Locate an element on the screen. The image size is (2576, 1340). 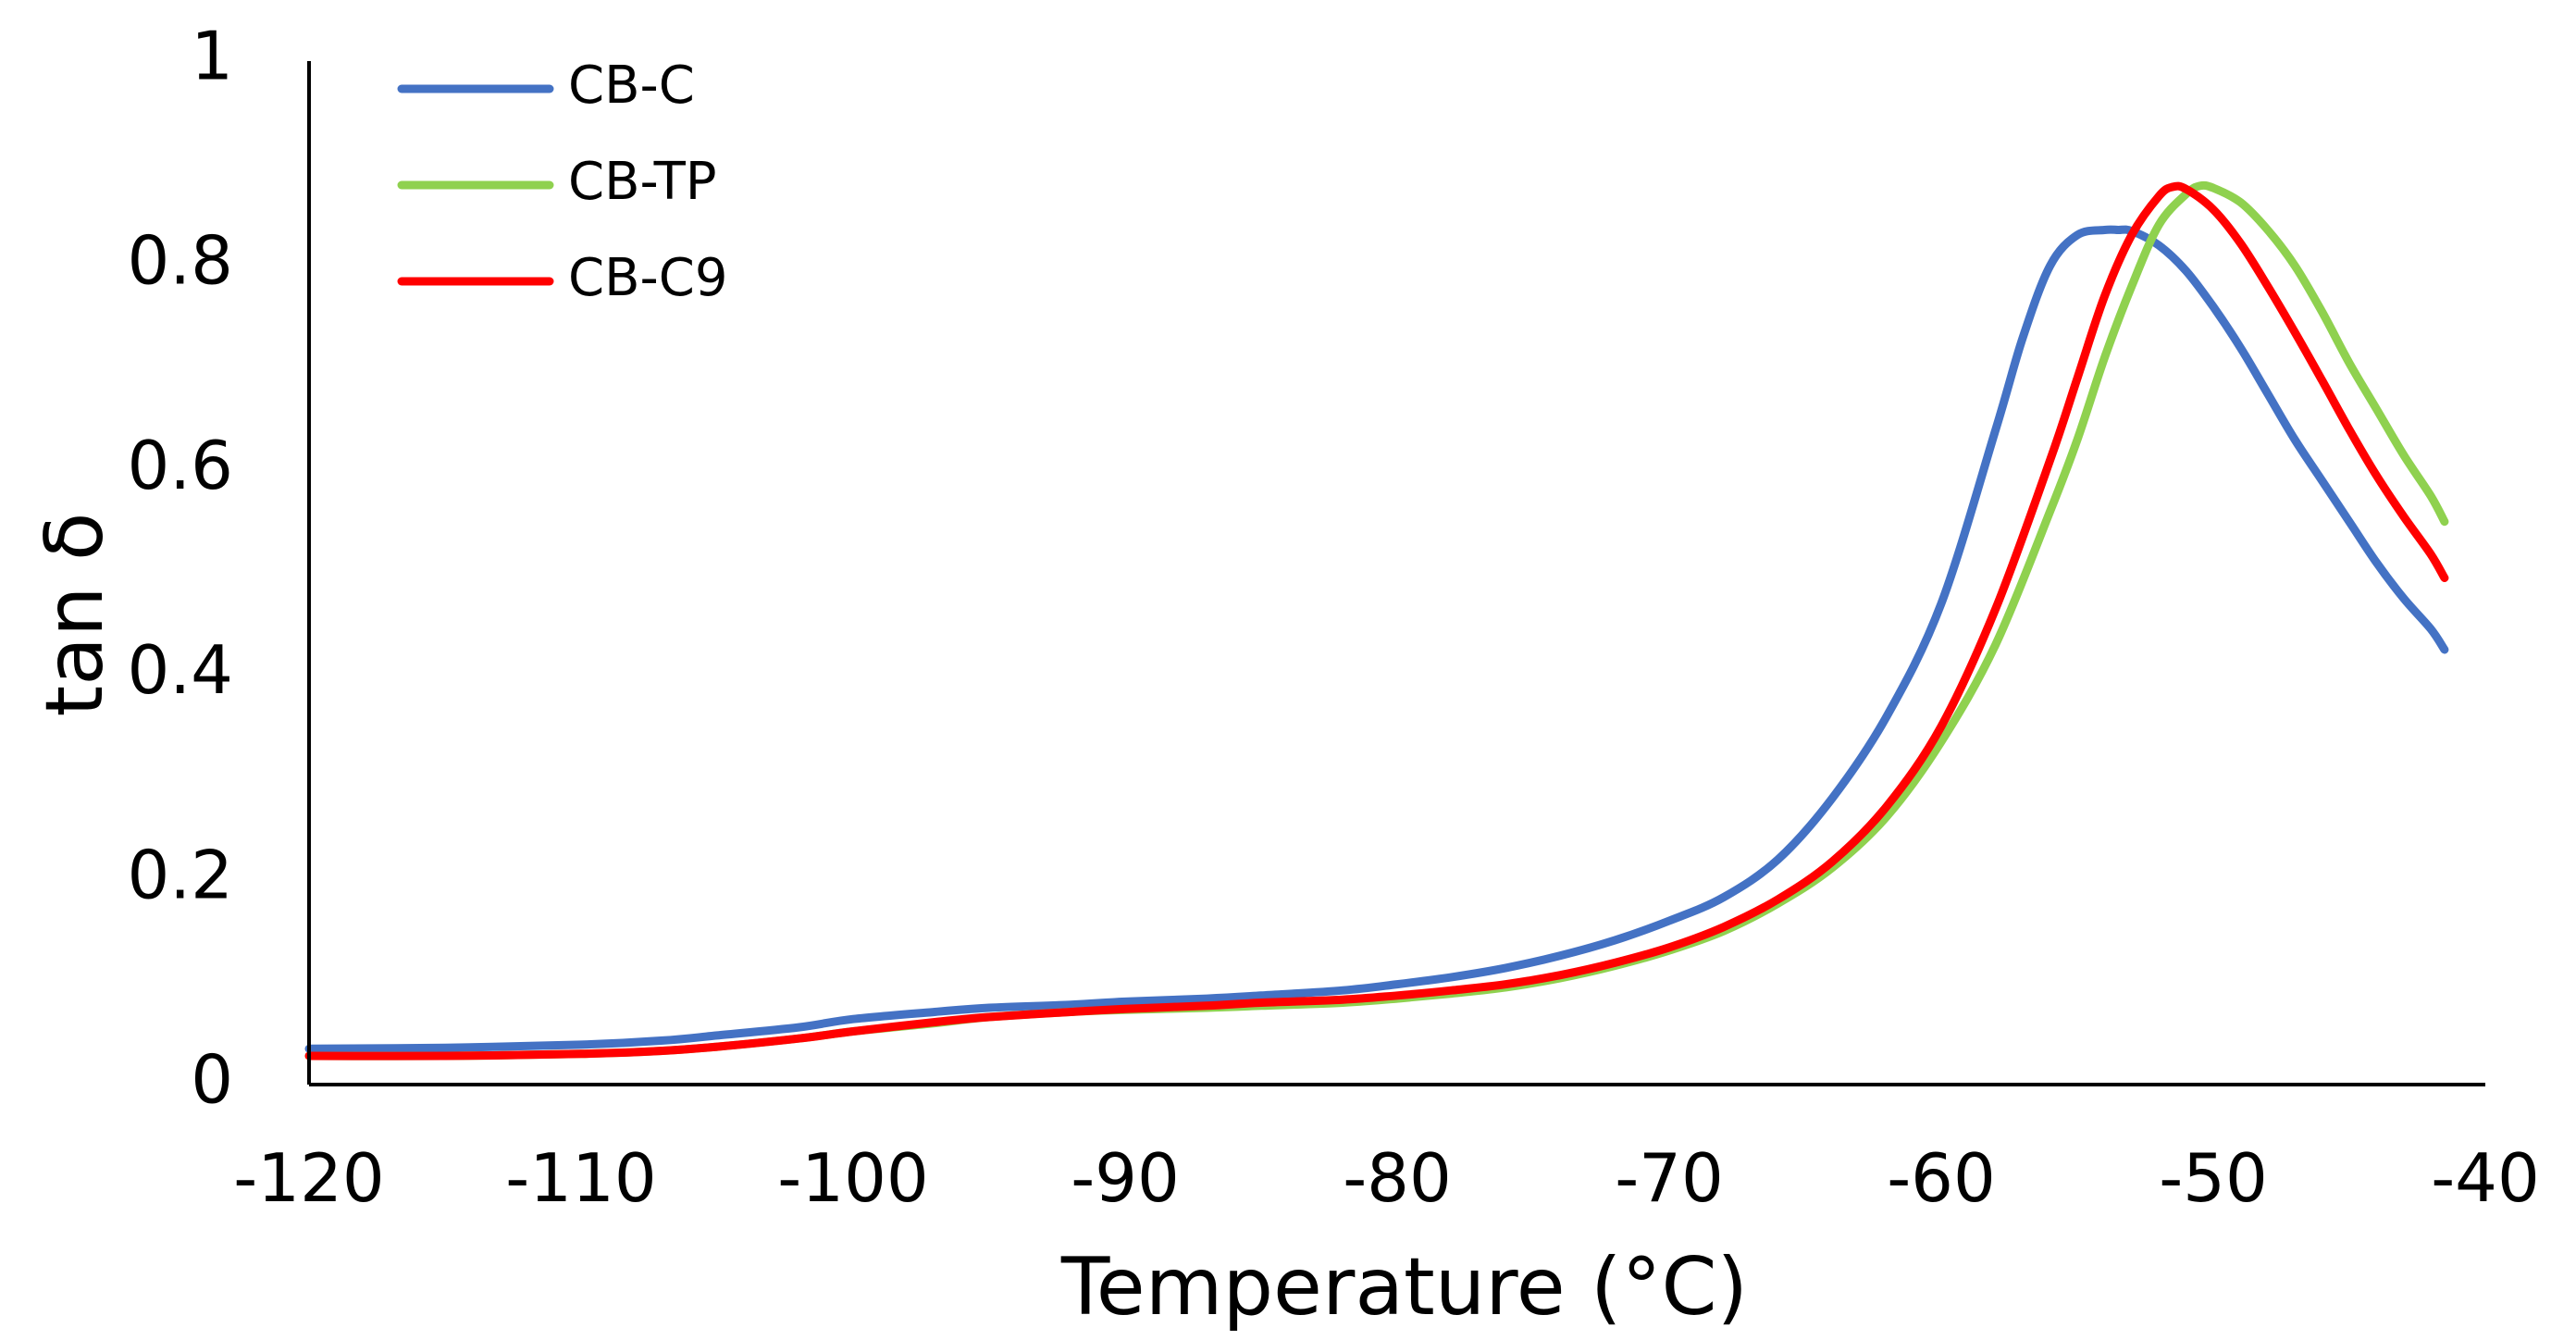
legend-item-cb-c9: CB-C9 is located at coordinates (562, 278).